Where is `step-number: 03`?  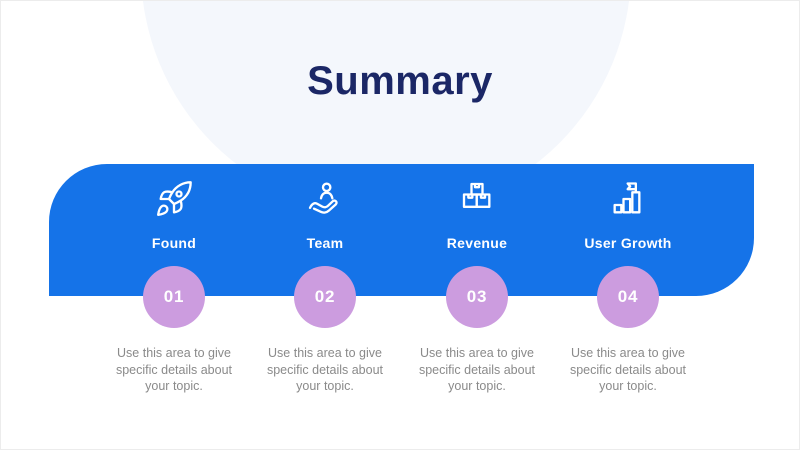 step-number: 03 is located at coordinates (477, 296).